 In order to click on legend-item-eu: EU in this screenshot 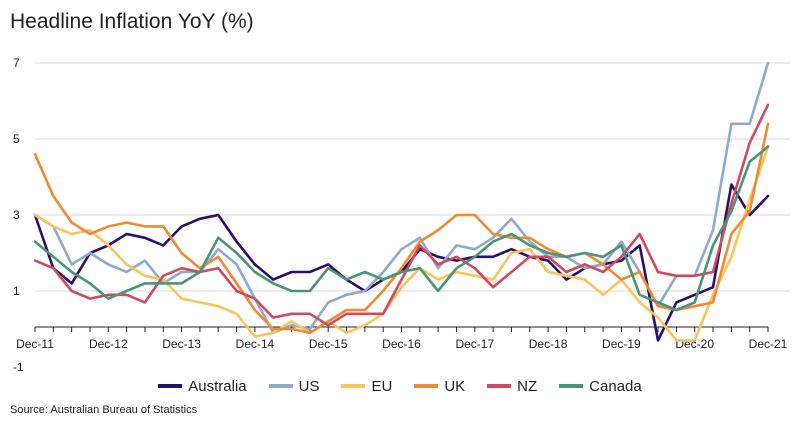, I will do `click(366, 386)`.